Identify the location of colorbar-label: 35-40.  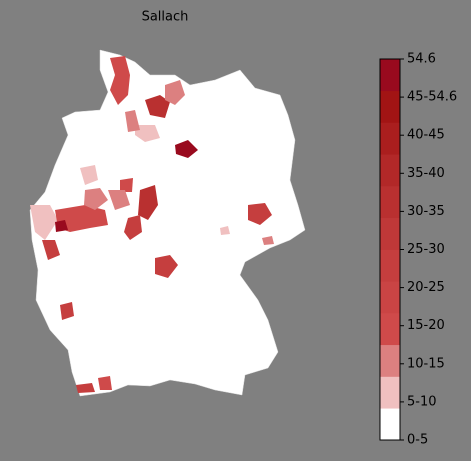
(426, 173).